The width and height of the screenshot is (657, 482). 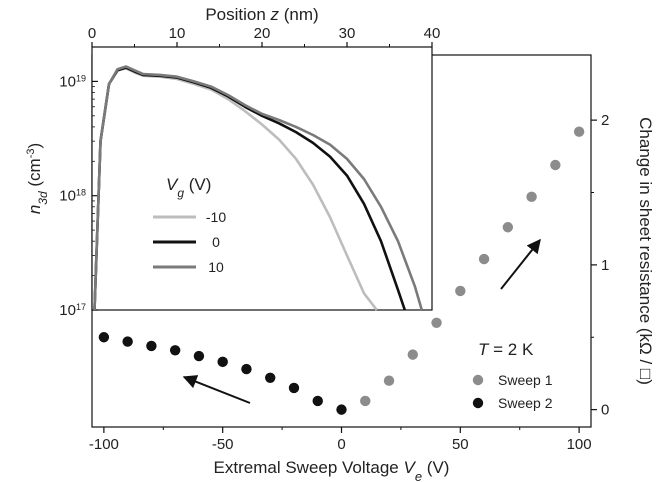 What do you see at coordinates (525, 403) in the screenshot?
I see `main-legend-label: Sweep 2` at bounding box center [525, 403].